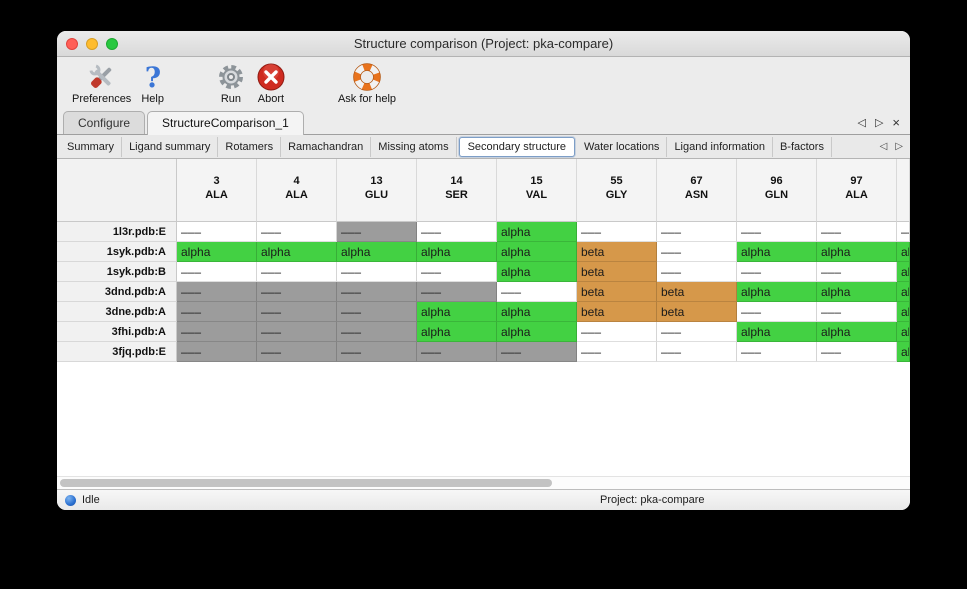  Describe the element at coordinates (899, 146) in the screenshot. I see `subtab-scroll-right-icon: ▷` at that location.